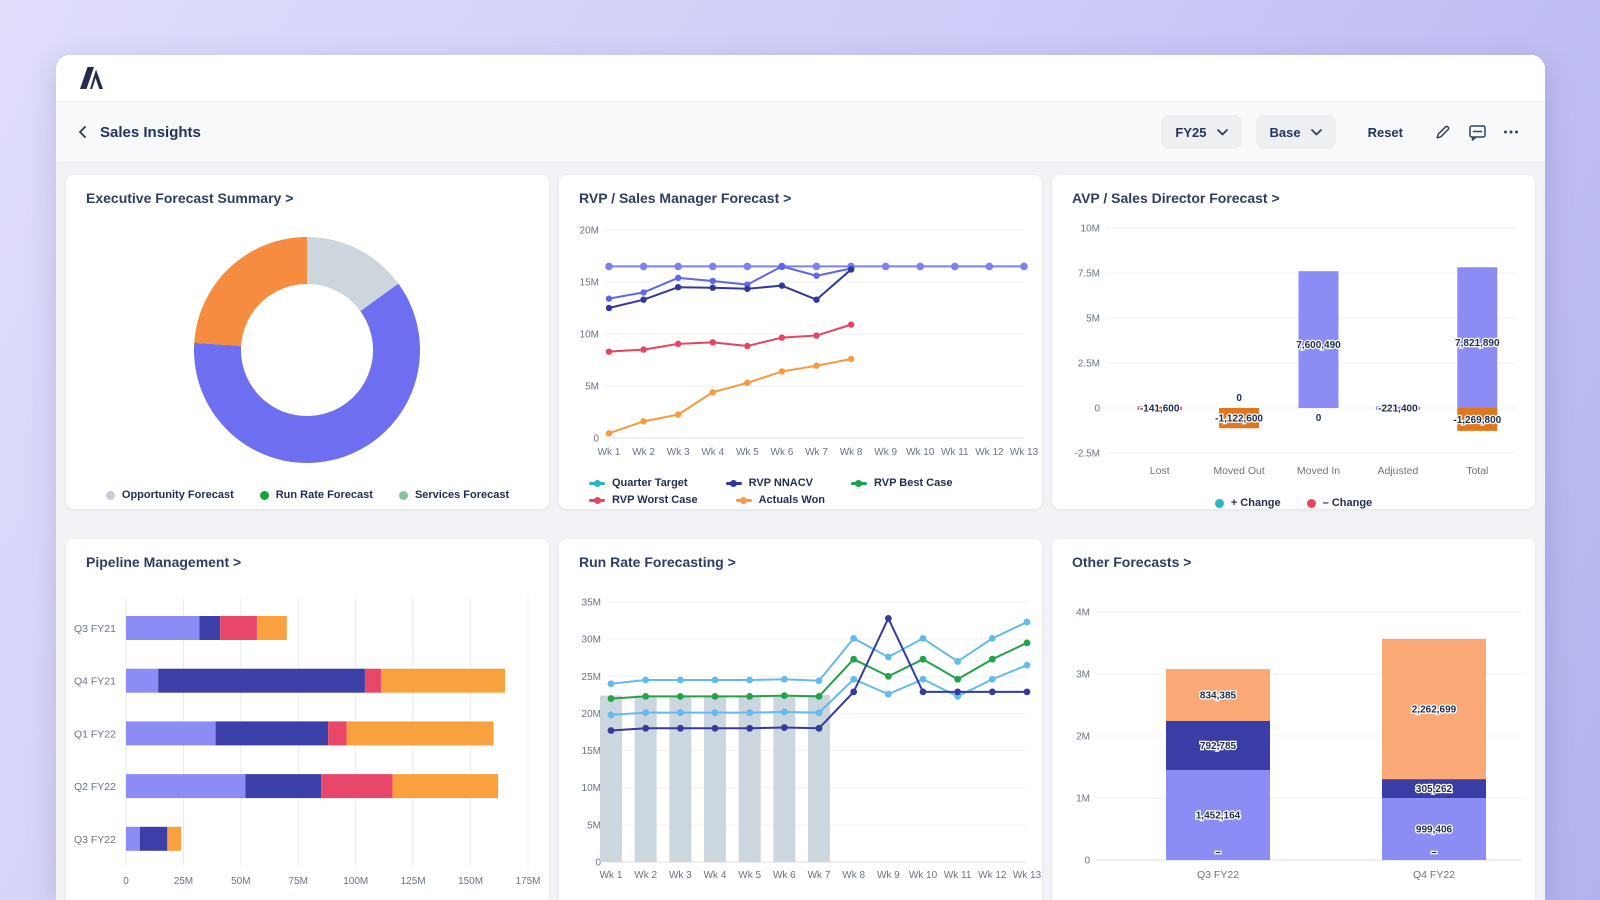  What do you see at coordinates (190, 198) in the screenshot?
I see `card-title-link: Executive Forecast Summary >` at bounding box center [190, 198].